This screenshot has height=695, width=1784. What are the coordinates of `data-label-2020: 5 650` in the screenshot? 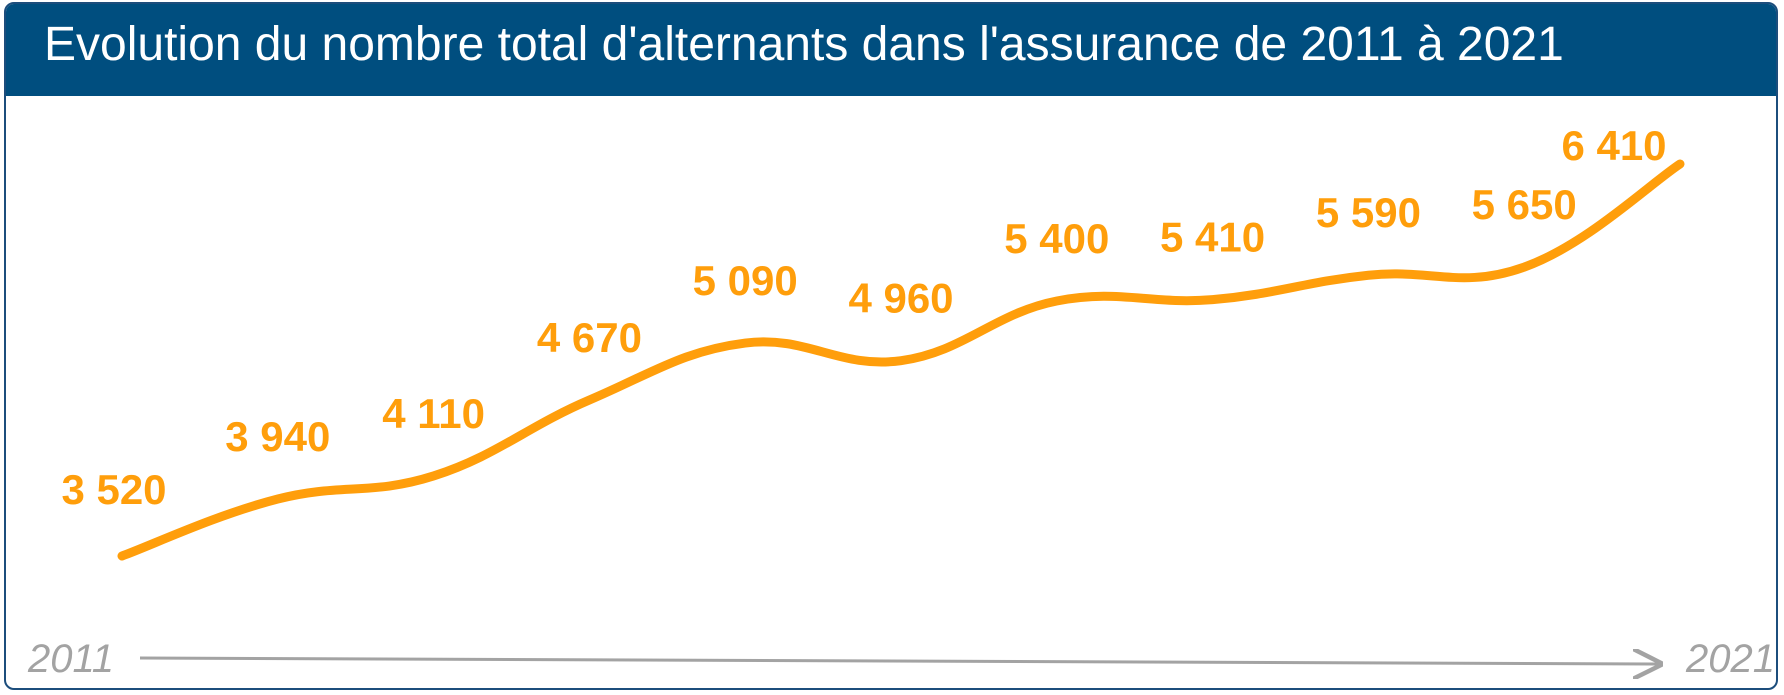 It's located at (1524, 204).